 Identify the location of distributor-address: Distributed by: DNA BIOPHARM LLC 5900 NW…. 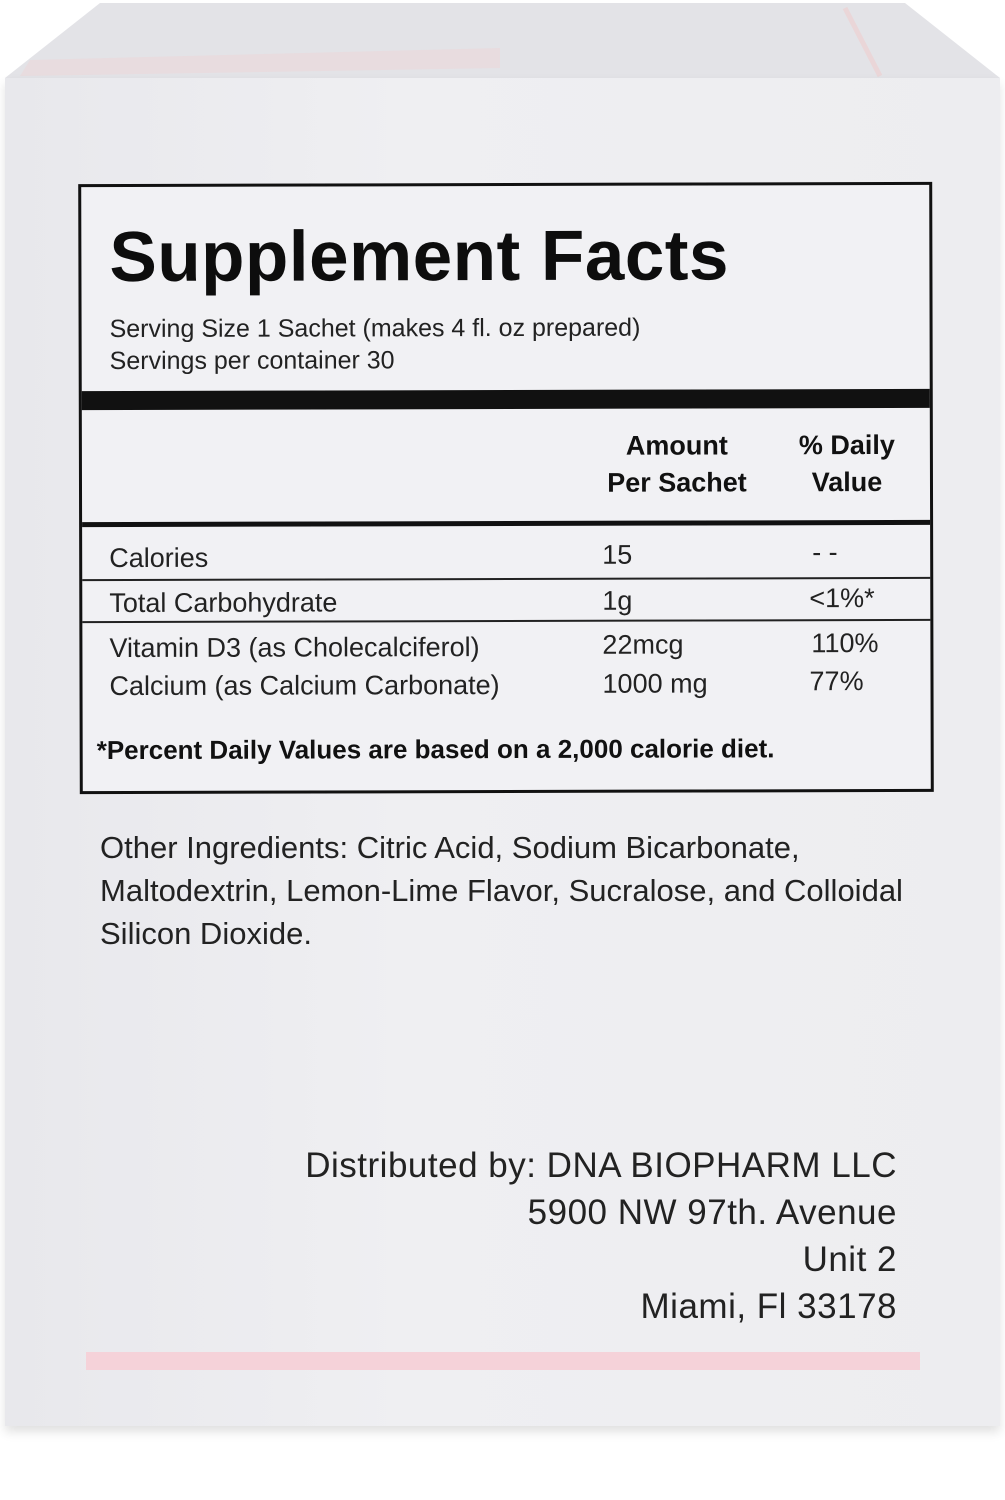
(601, 1236).